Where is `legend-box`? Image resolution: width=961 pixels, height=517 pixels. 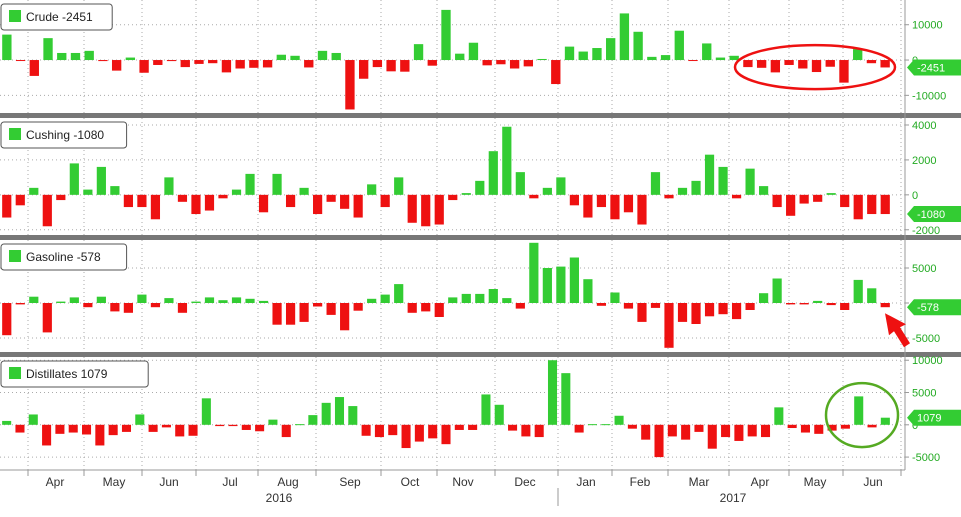
legend-box is located at coordinates (64, 135).